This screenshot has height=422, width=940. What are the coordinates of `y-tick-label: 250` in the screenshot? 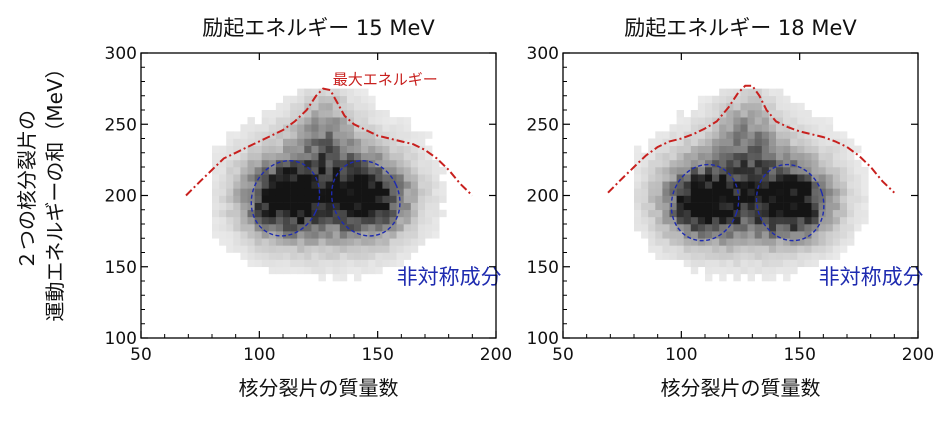 It's located at (543, 125).